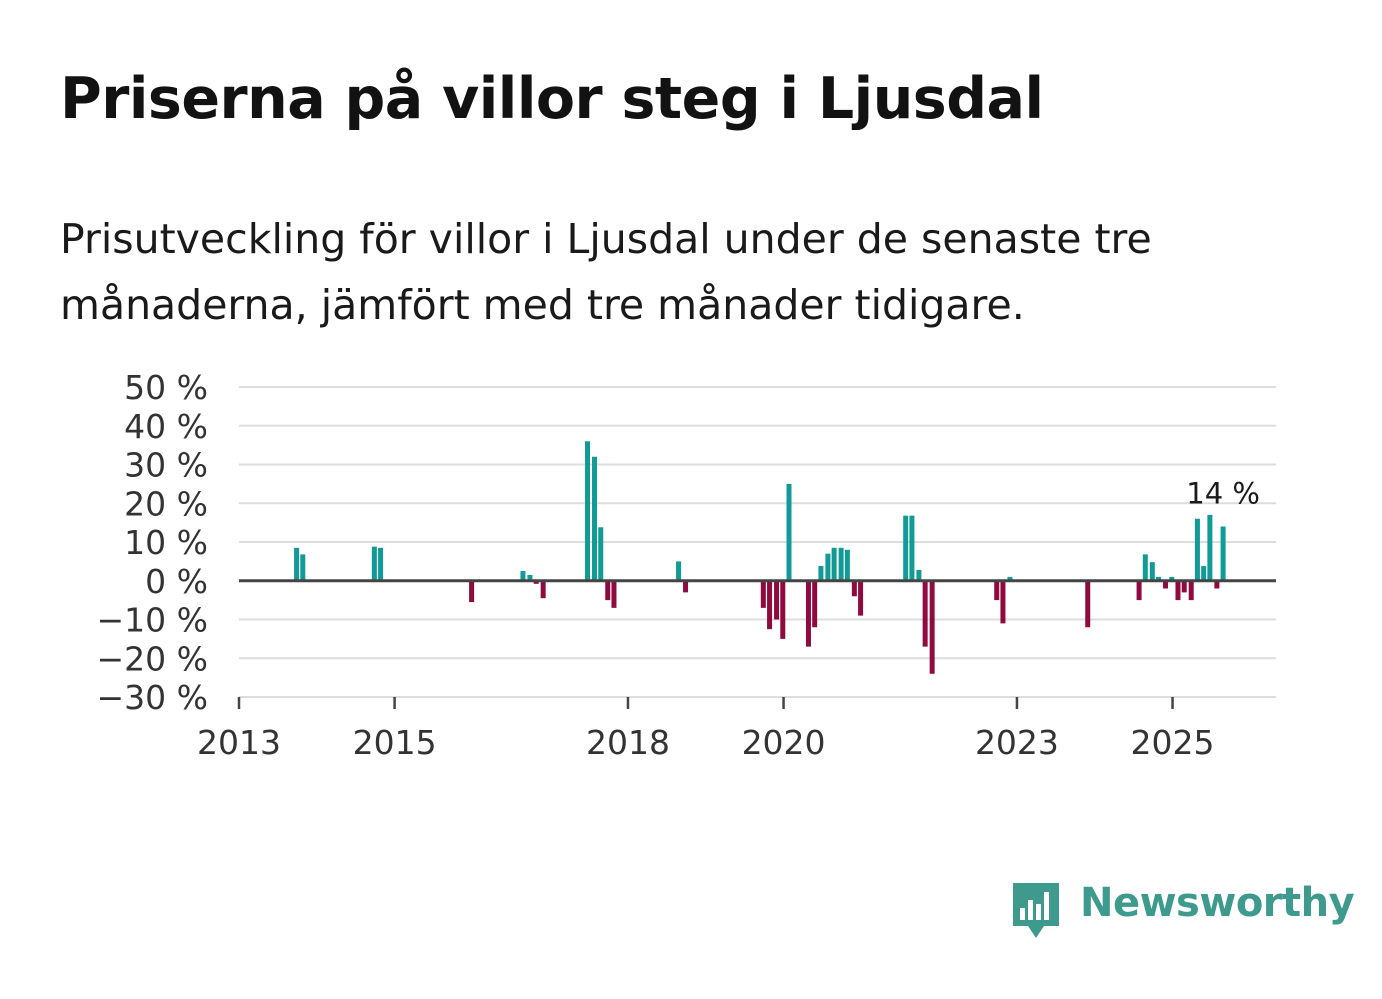  What do you see at coordinates (166, 387) in the screenshot?
I see `y-tick-label: 50 %` at bounding box center [166, 387].